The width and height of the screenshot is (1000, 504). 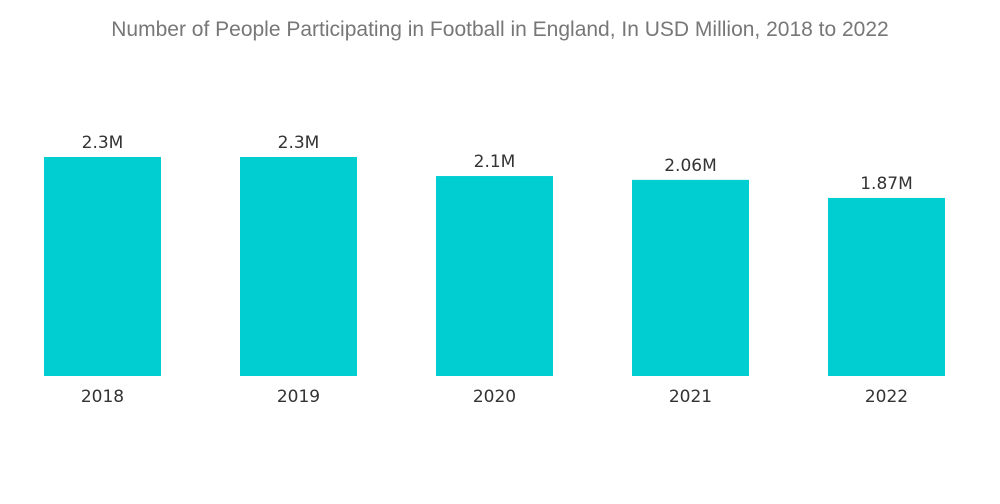 I want to click on x-tick-label-2021: 2021, so click(x=690, y=397).